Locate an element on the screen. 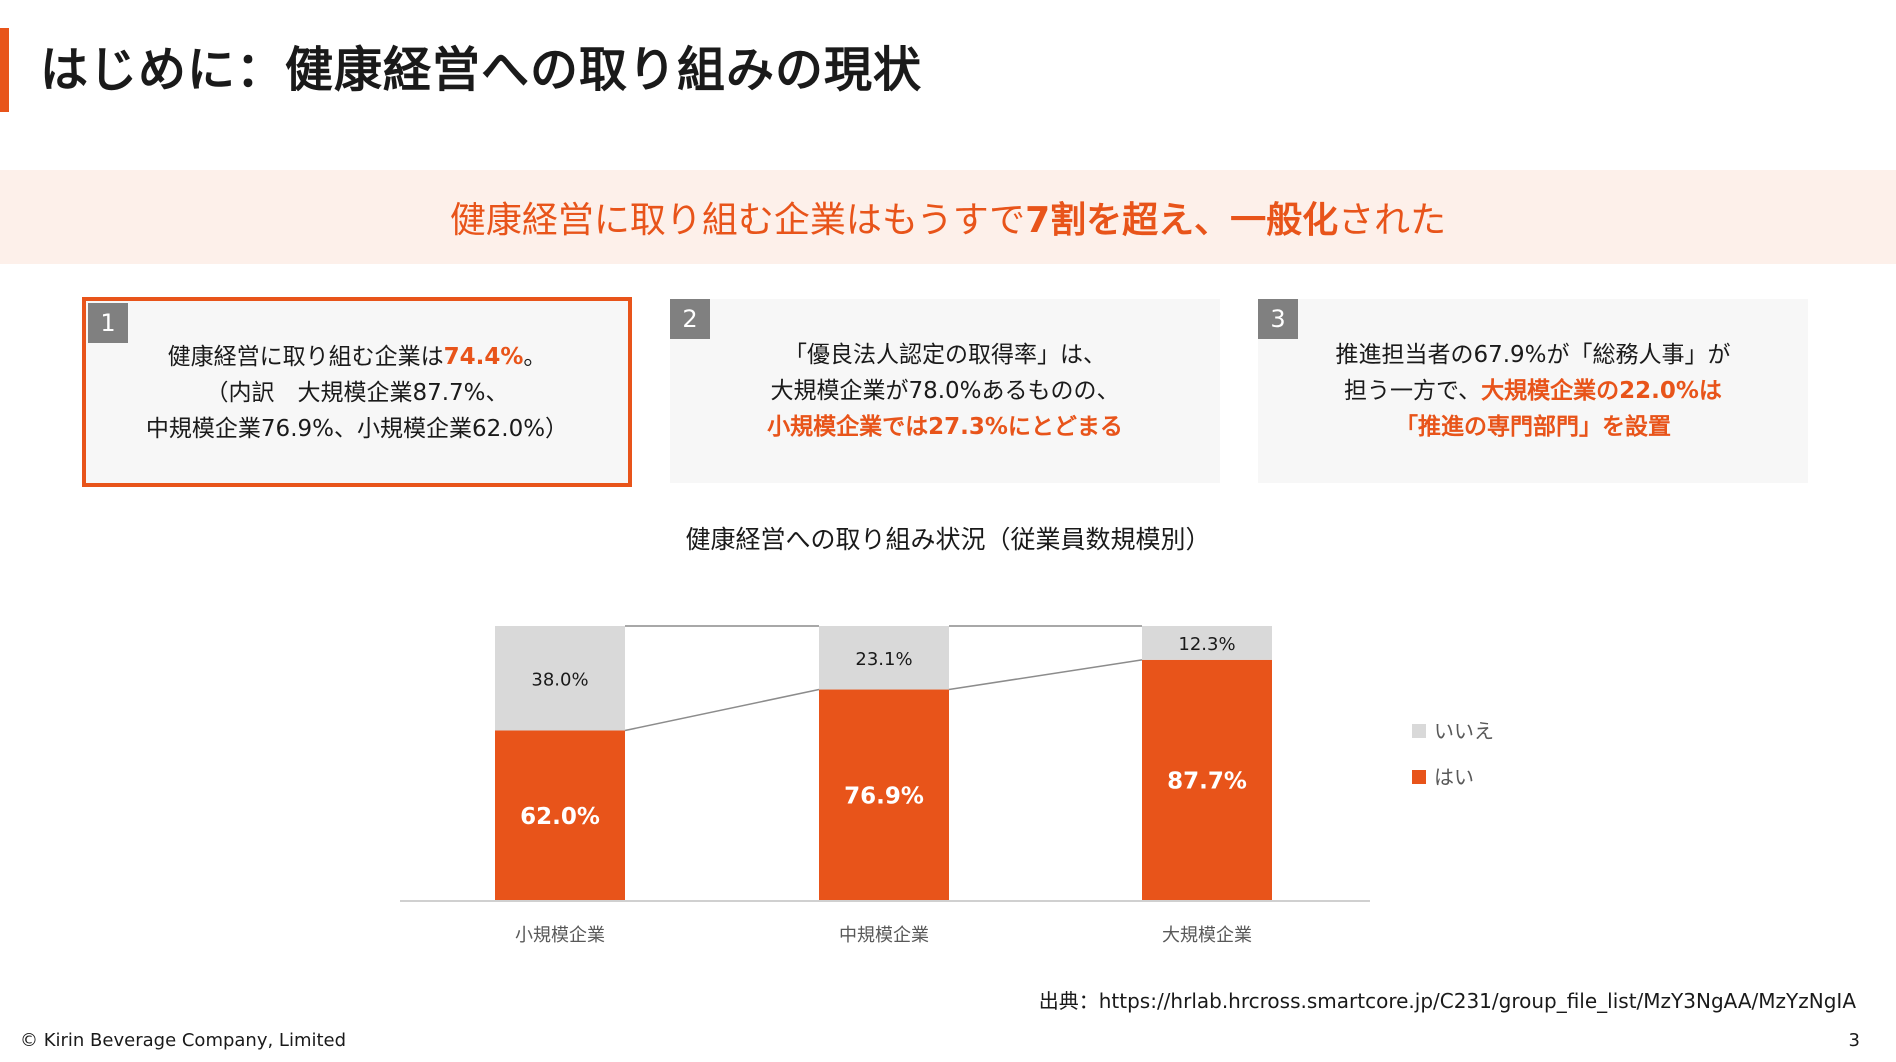  key-message-banner: 健康経営に取り組む企業はもうすで 7割を超え、一般化 された is located at coordinates (948, 217).